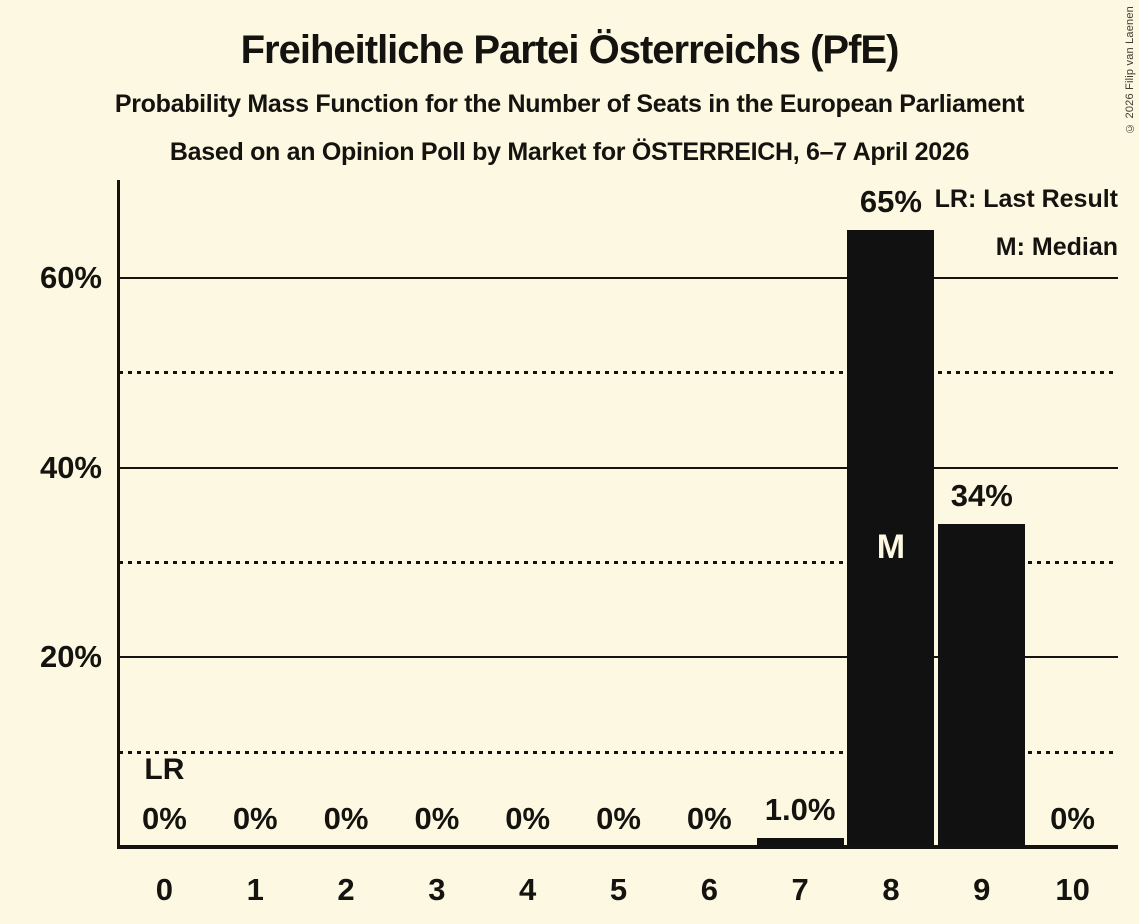  I want to click on legend-item-last-result: LR: Last Result, so click(1026, 199).